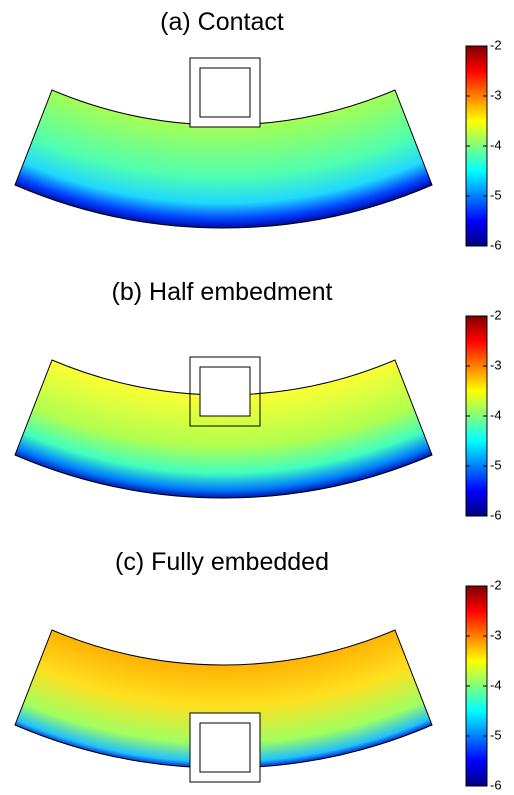 Image resolution: width=514 pixels, height=795 pixels. I want to click on panel-title: (b) Half embedment, so click(222, 292).